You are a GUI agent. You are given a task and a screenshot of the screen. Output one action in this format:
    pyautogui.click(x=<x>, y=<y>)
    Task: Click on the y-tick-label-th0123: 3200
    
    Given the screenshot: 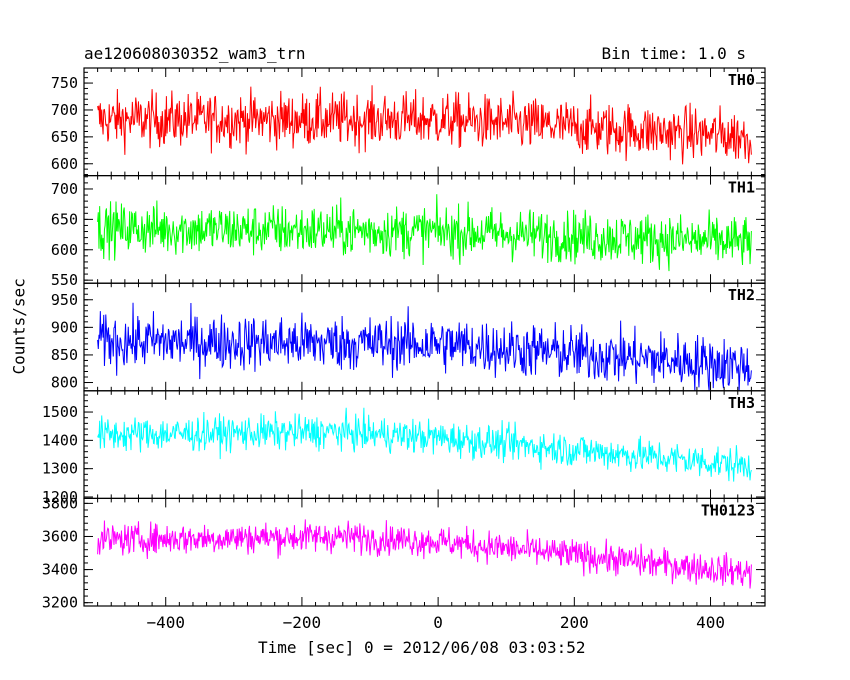 What is the action you would take?
    pyautogui.click(x=60, y=603)
    